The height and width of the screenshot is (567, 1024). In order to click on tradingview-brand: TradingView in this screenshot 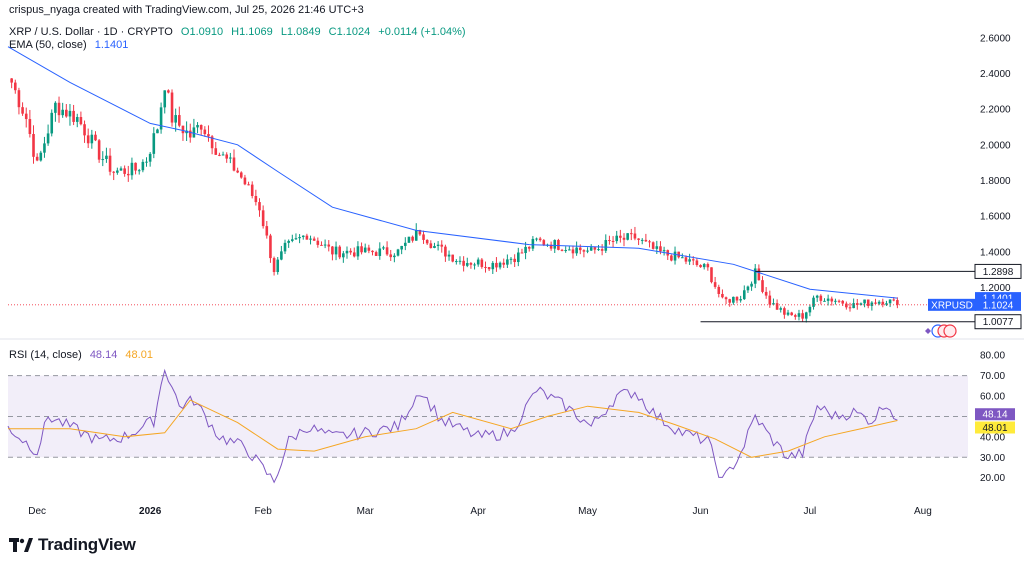, I will do `click(72, 545)`.